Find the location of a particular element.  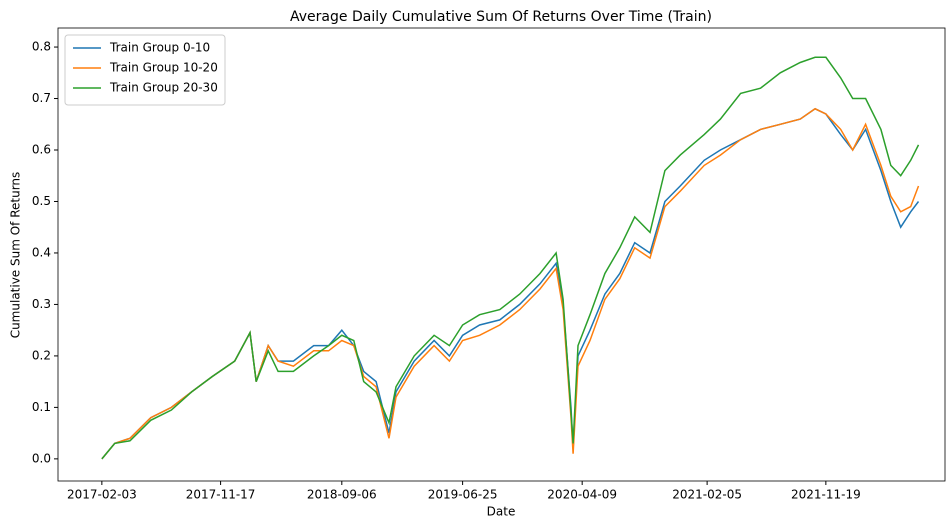

y-tick-label: 0.3 is located at coordinates (41, 304).